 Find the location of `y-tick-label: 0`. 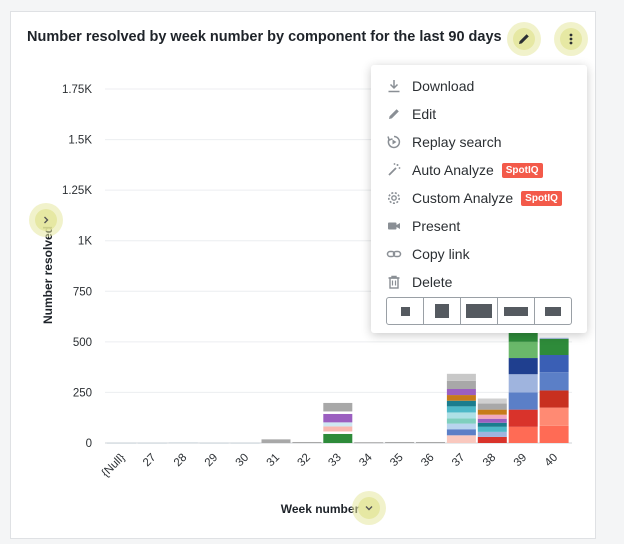

y-tick-label: 0 is located at coordinates (89, 444).